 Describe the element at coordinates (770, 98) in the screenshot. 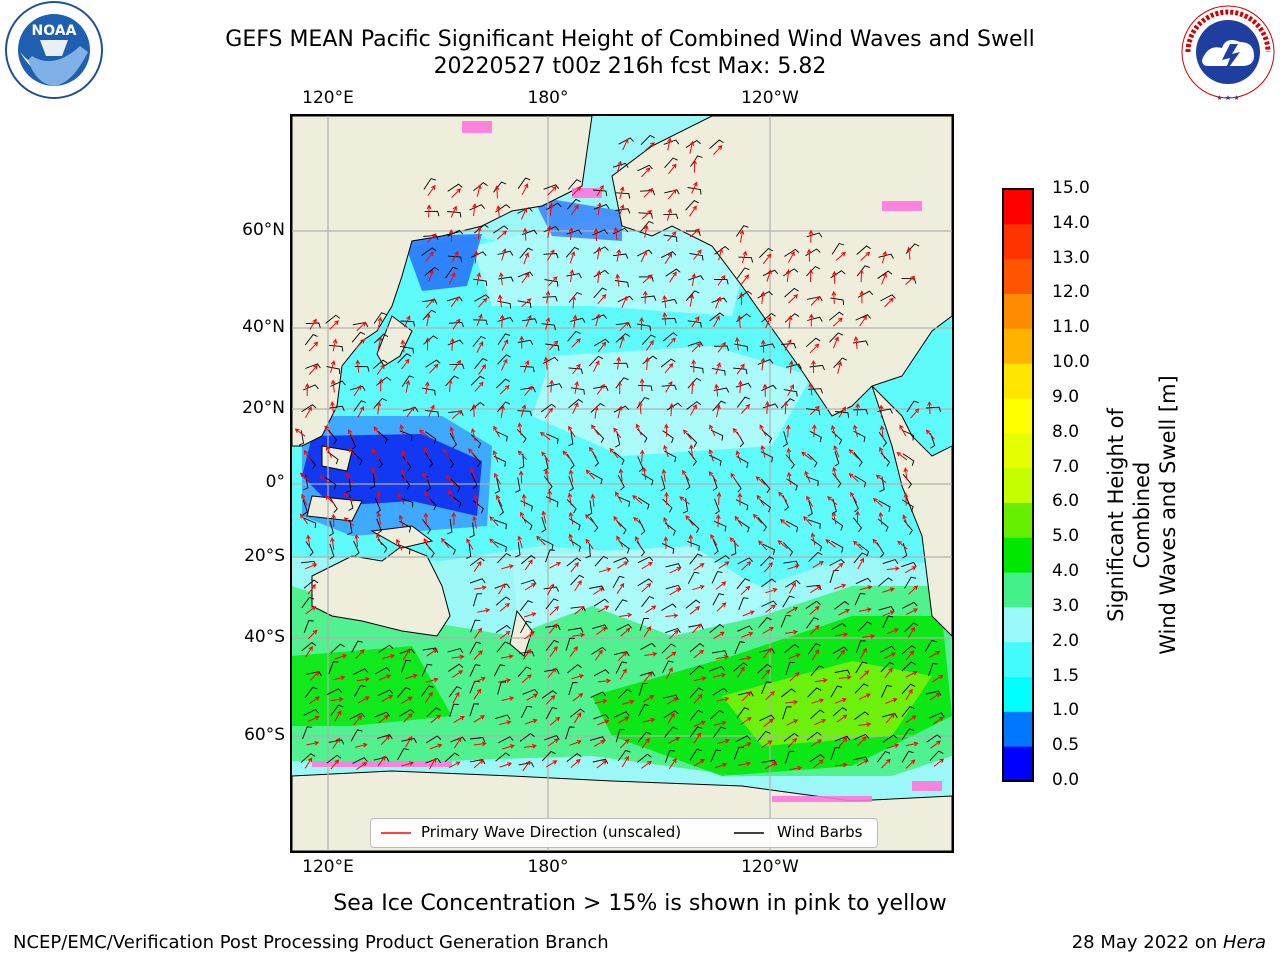

I see `lon-tick-top-120w: 120°W` at that location.